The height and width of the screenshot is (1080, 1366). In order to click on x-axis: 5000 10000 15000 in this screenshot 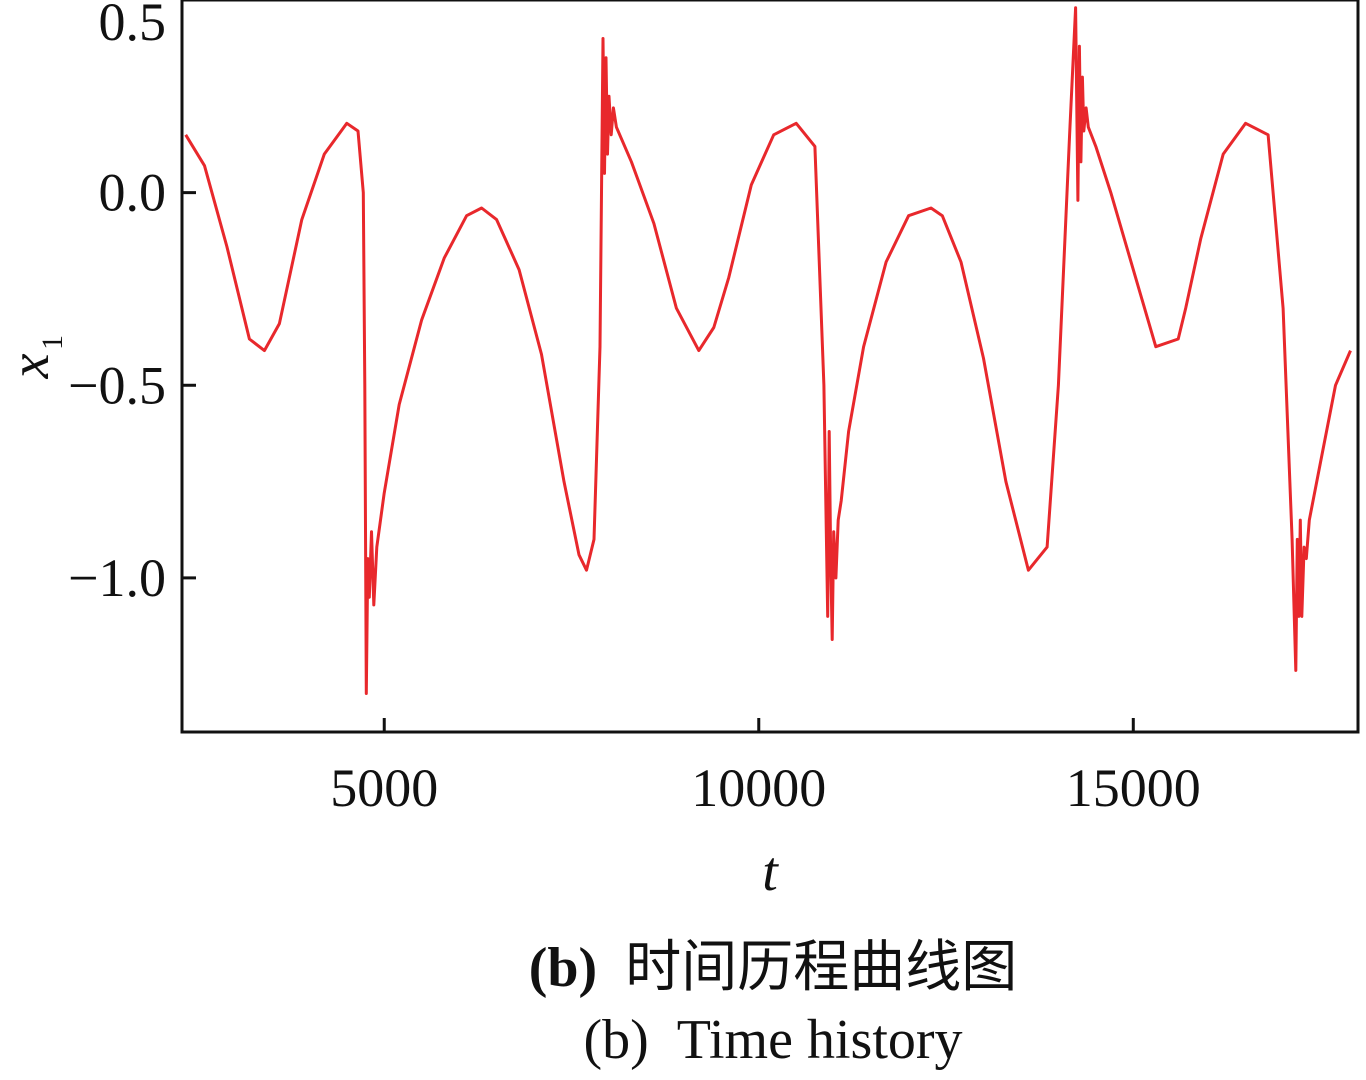, I will do `click(765, 768)`.